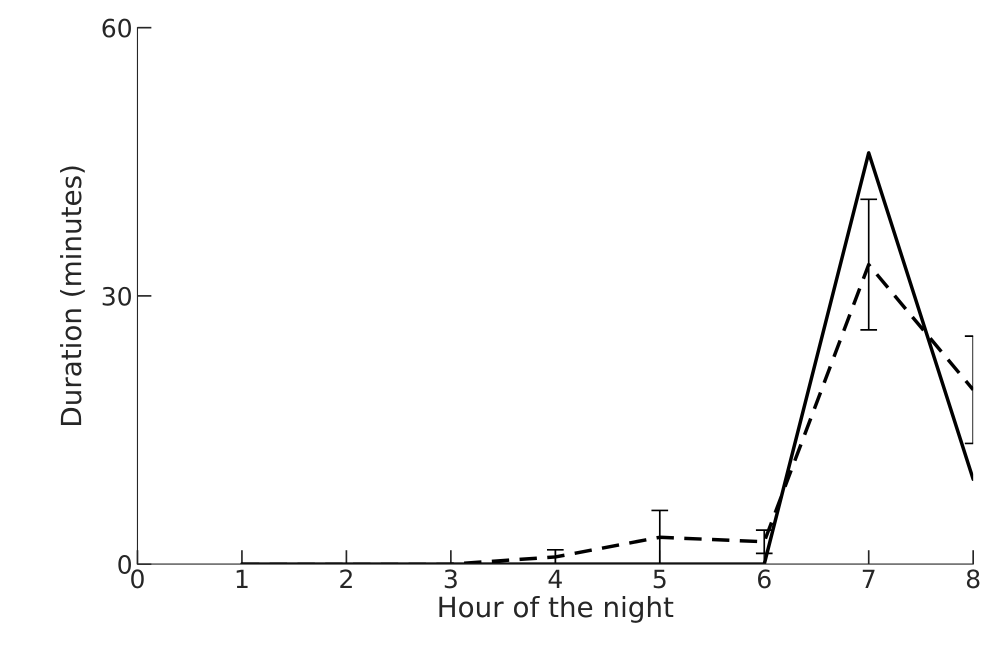  What do you see at coordinates (450, 578) in the screenshot?
I see `x-tick-label: 3` at bounding box center [450, 578].